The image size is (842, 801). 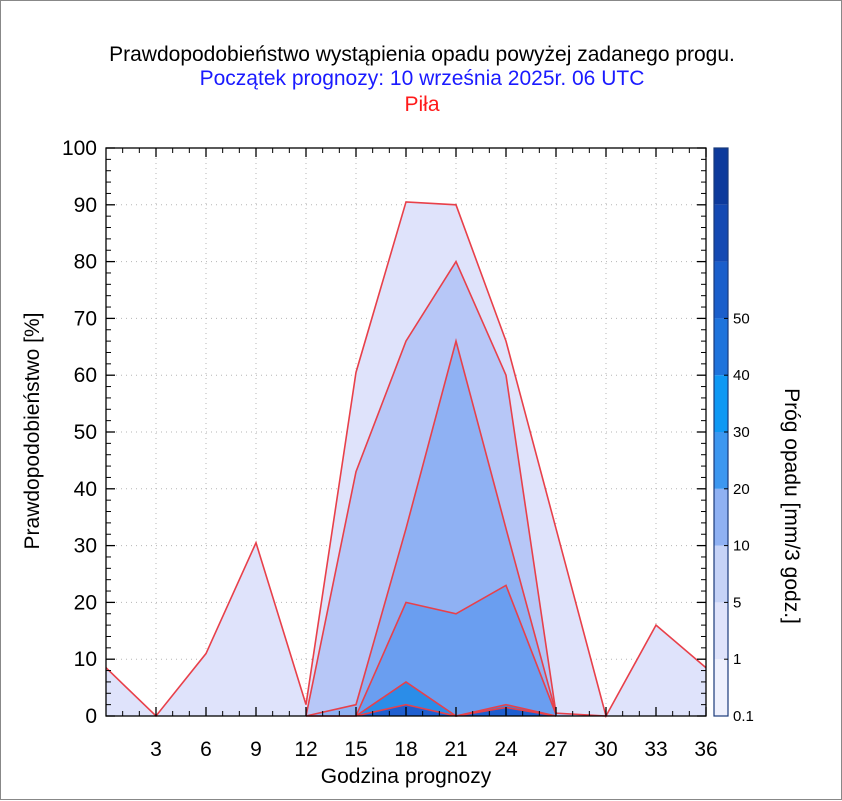 I want to click on x-tick-label: 21, so click(x=455, y=749).